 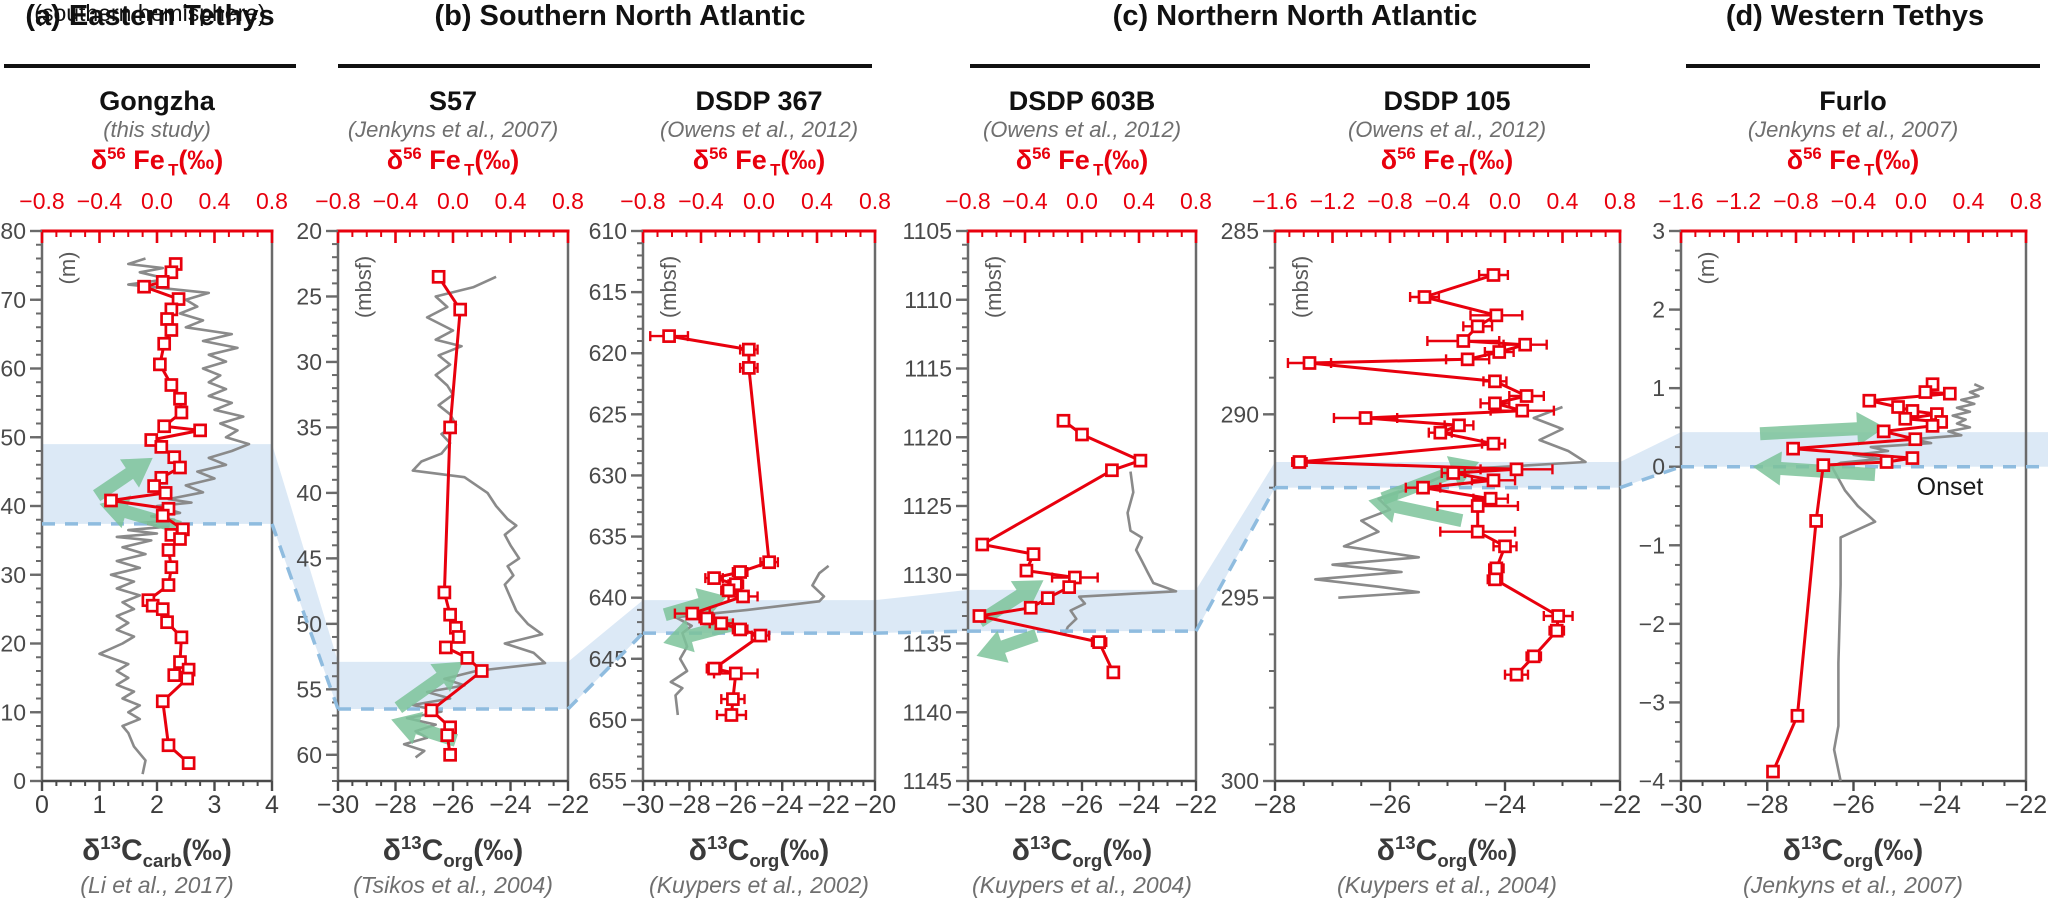 I want to click on svg-text: 610, so click(x=608, y=231).